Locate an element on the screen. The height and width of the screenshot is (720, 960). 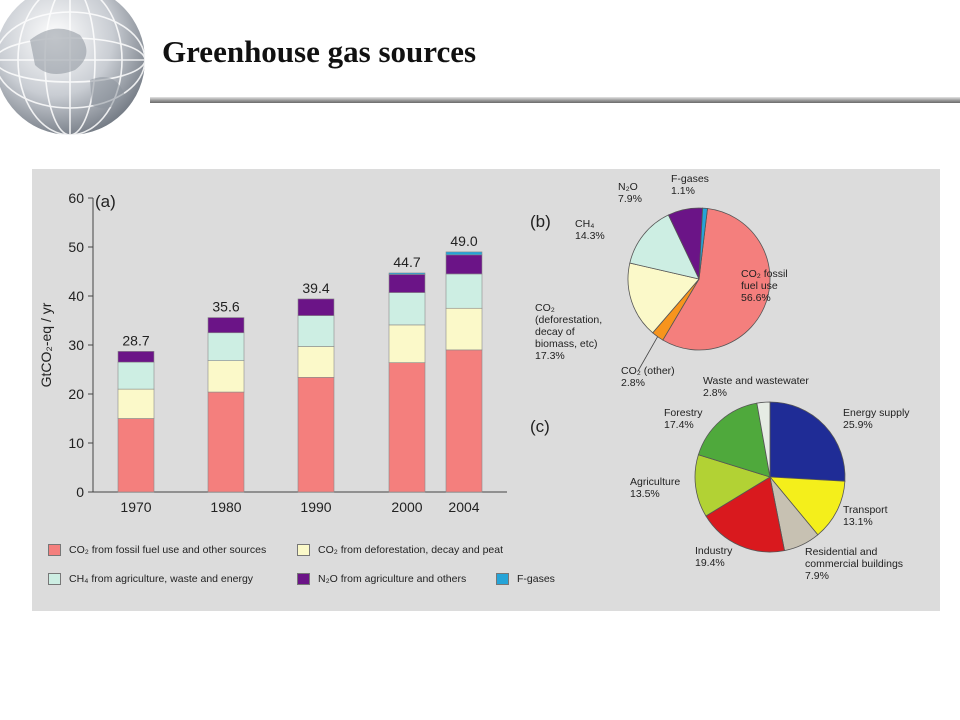
bar-total-label: 49.0 is located at coordinates (463, 241).